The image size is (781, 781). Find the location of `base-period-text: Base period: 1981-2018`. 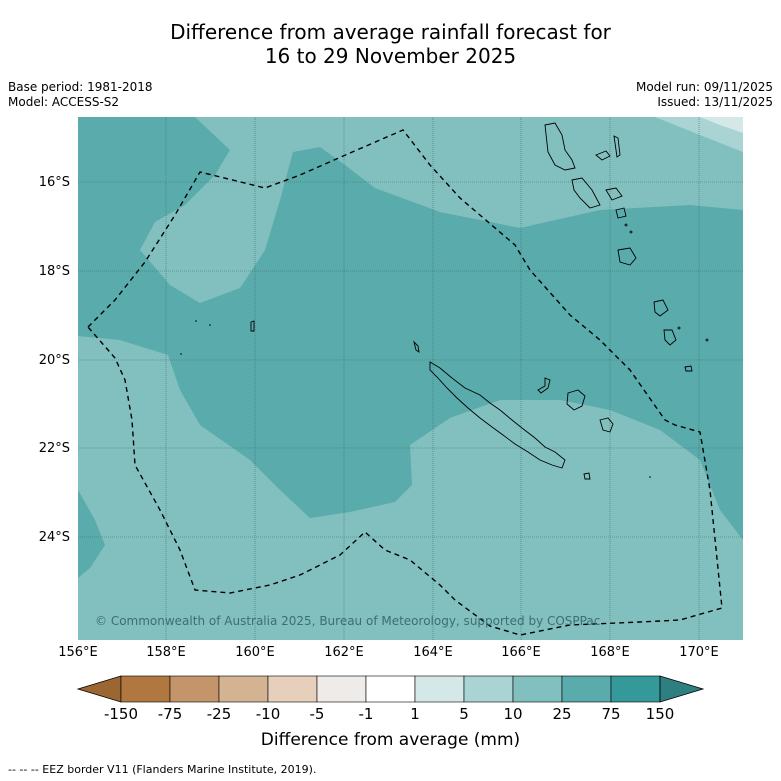

base-period-text: Base period: 1981-2018 is located at coordinates (80, 87).